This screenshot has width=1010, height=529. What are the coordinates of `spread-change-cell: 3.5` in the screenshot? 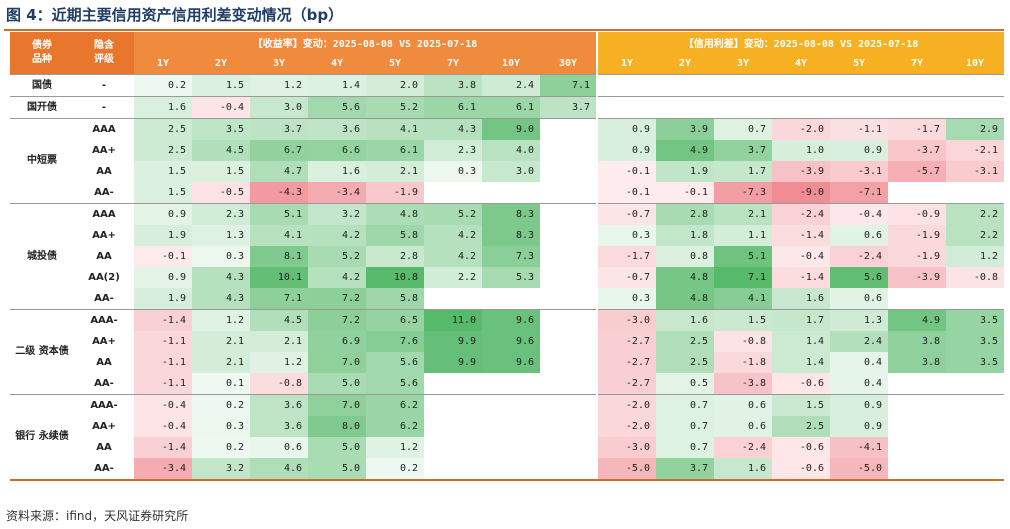 It's located at (975, 320).